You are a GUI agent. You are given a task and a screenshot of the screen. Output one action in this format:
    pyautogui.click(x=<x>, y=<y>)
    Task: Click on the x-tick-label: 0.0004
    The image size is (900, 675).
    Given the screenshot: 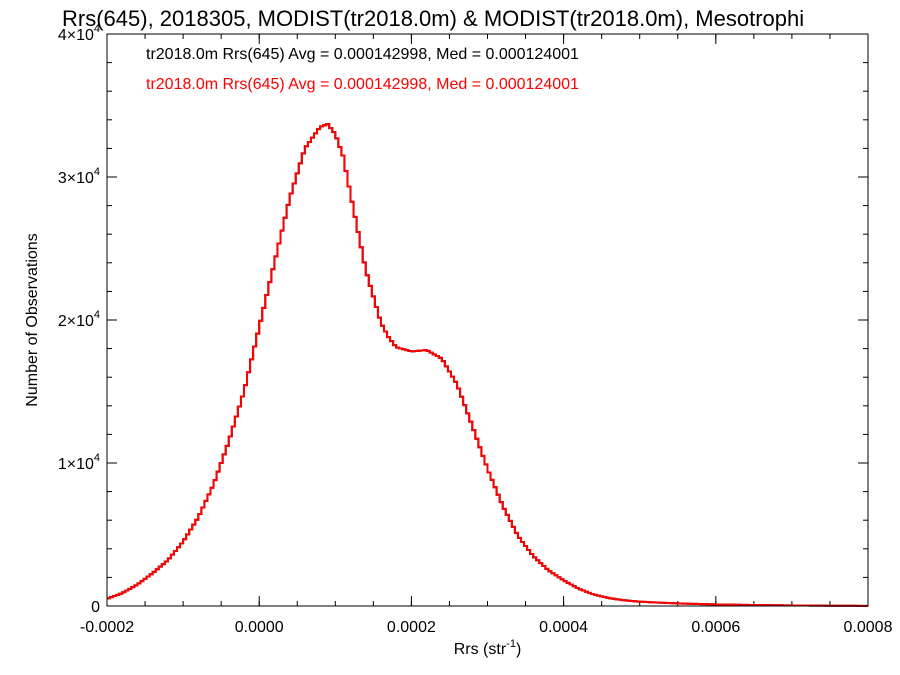 What is the action you would take?
    pyautogui.click(x=563, y=627)
    